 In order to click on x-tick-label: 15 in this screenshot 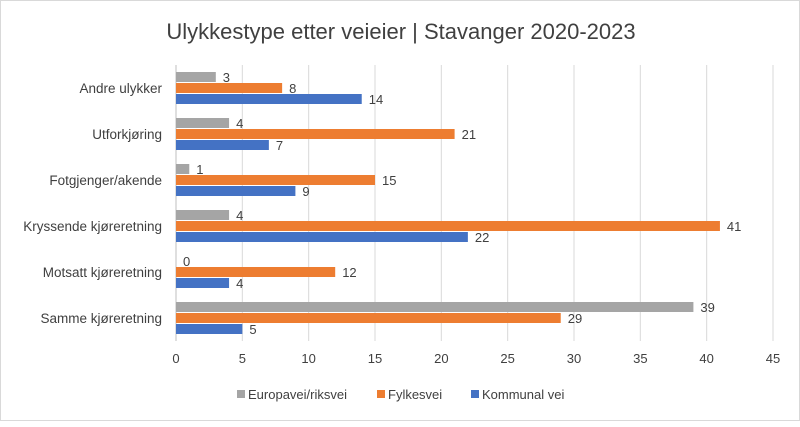, I will do `click(375, 358)`.